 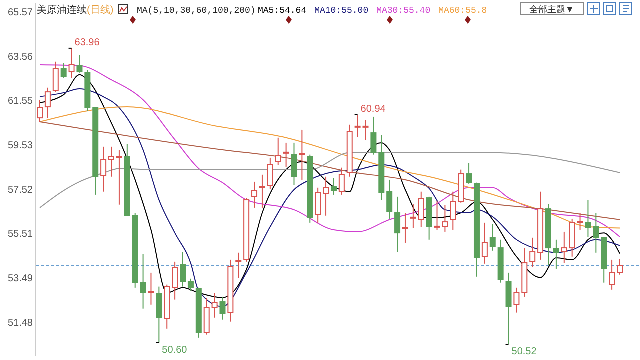 I want to click on y-tick-label: 51.48, so click(x=21, y=323).